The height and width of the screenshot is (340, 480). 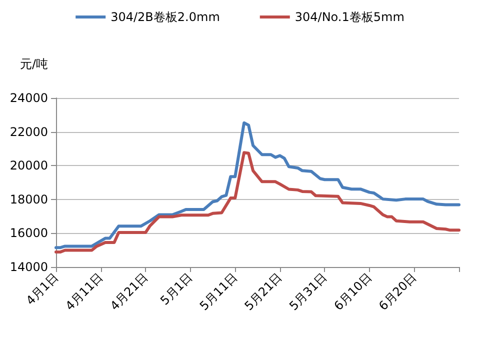 I want to click on legend-label: 304/2B卷板2.0mm, so click(x=165, y=17).